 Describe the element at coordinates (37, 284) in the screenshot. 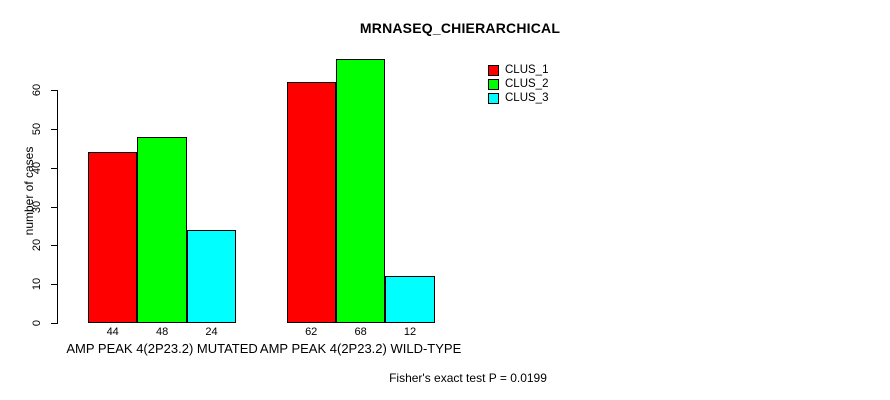

I see `y-axis-tick-label: 10` at that location.